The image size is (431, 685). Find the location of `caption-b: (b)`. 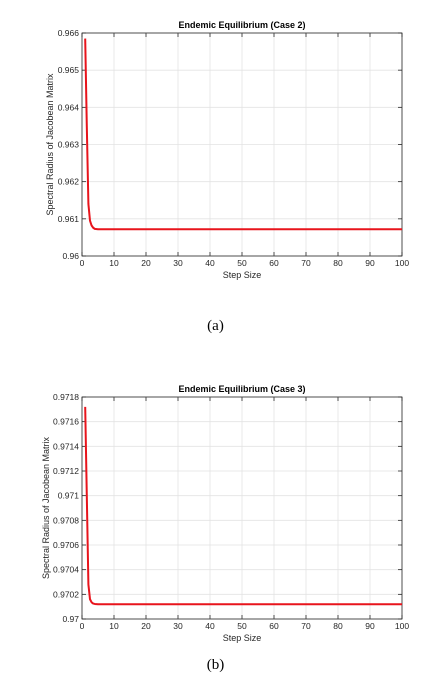

caption-b: (b) is located at coordinates (215, 665).